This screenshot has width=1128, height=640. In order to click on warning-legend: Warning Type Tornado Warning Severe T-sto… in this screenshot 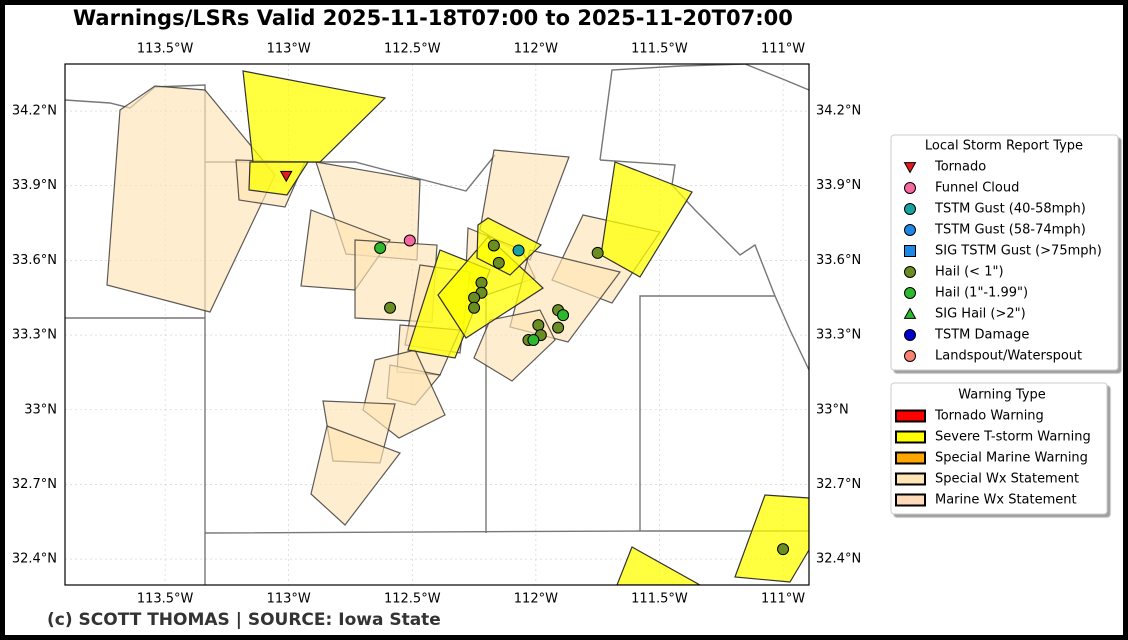, I will do `click(999, 448)`.